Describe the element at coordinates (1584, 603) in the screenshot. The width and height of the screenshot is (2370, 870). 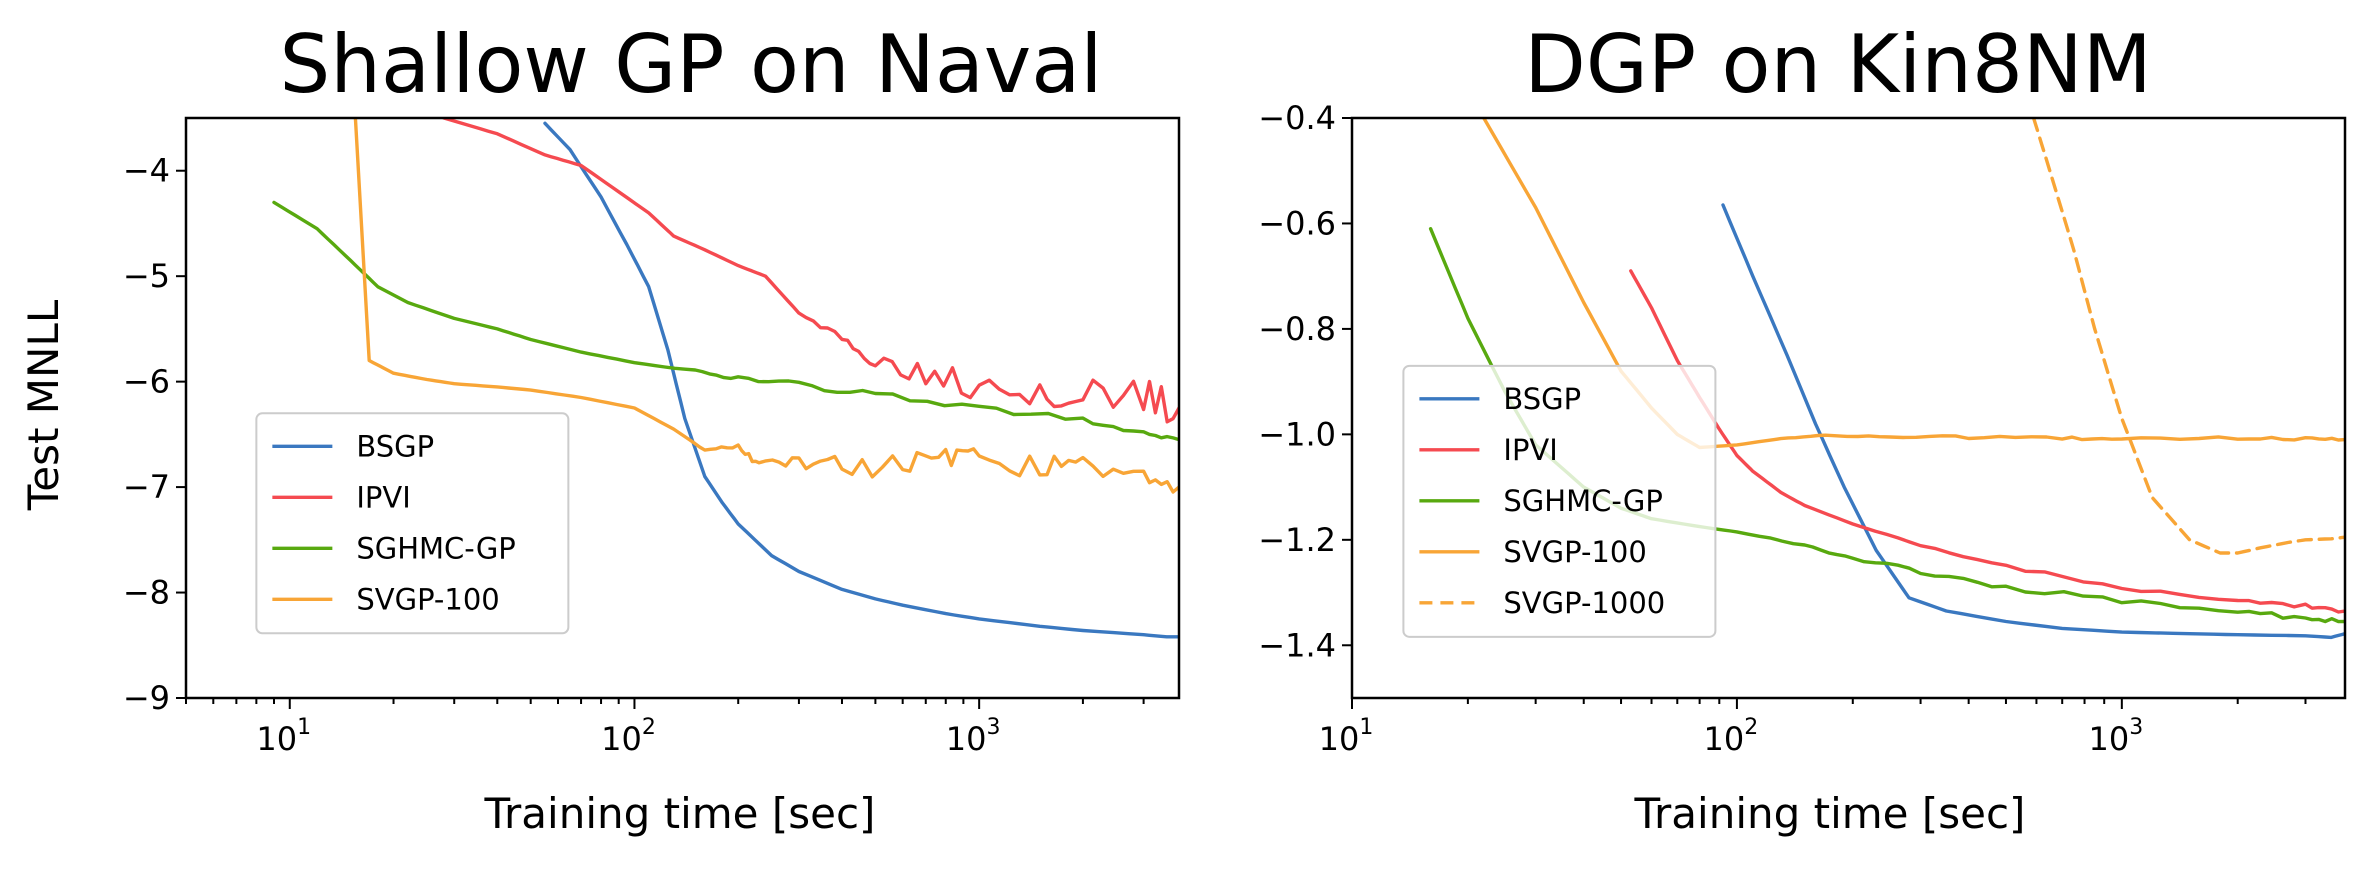
I see `legend-label-svgp-1000: SVGP-1000` at that location.